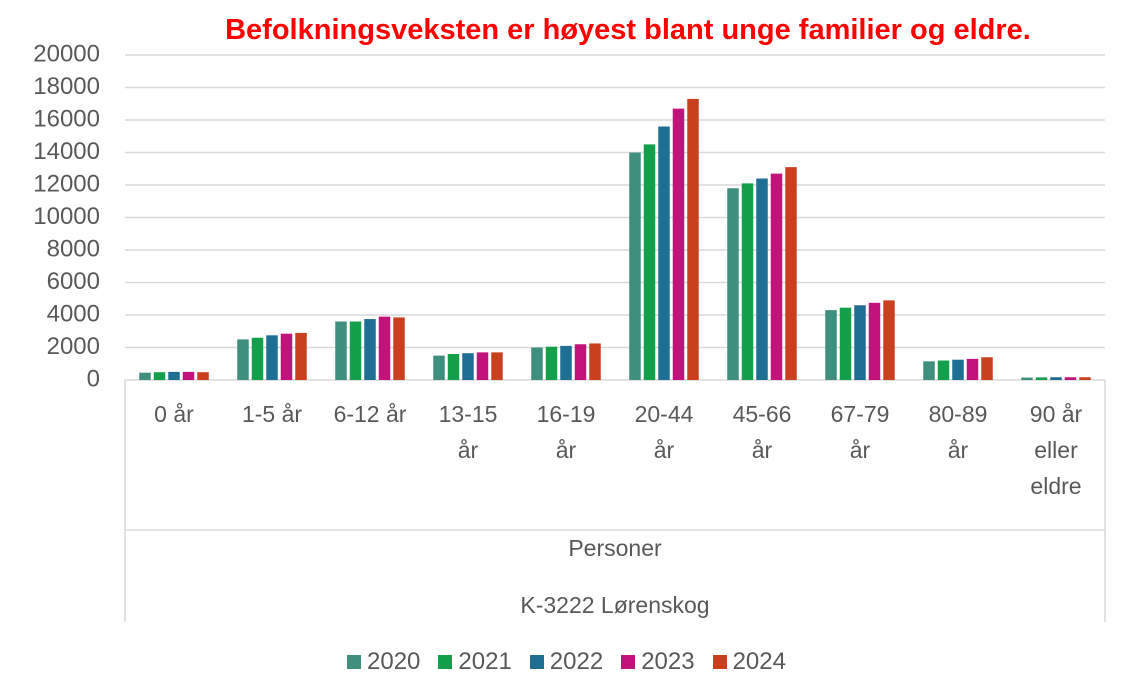 The height and width of the screenshot is (682, 1133). I want to click on legend: 2020 2021 2022 2023 2024, so click(566, 662).